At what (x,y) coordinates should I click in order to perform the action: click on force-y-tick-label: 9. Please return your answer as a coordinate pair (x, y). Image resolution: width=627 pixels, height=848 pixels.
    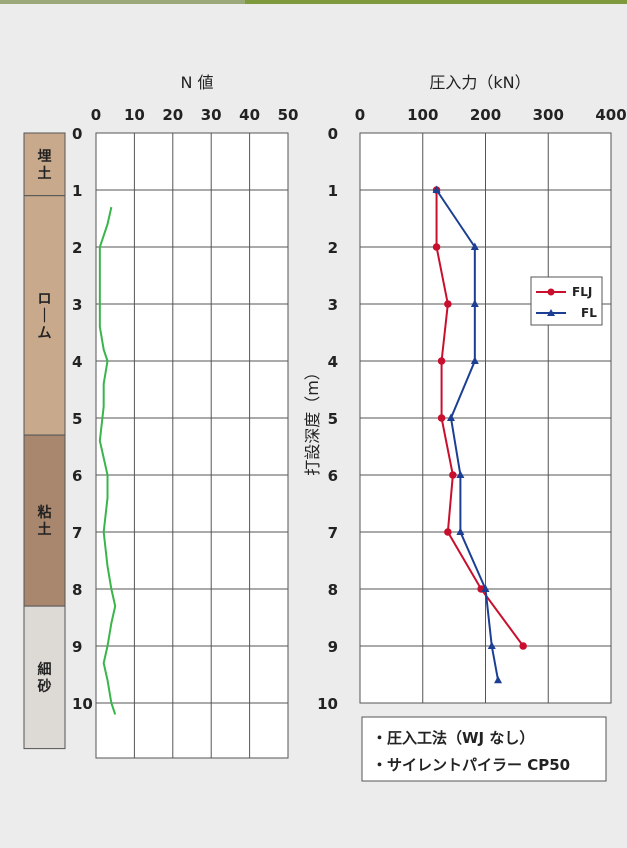
    Looking at the image, I should click on (333, 647).